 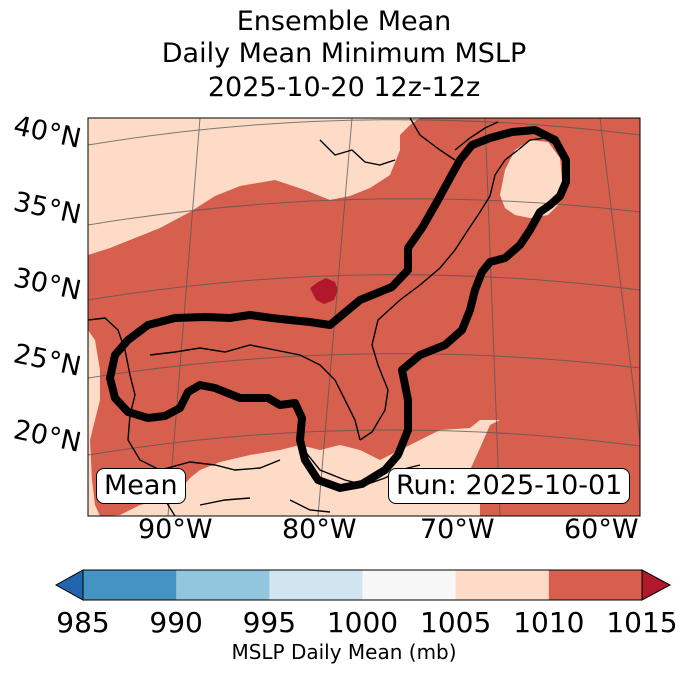 I want to click on title-line-1: Ensemble Mean, so click(x=344, y=21).